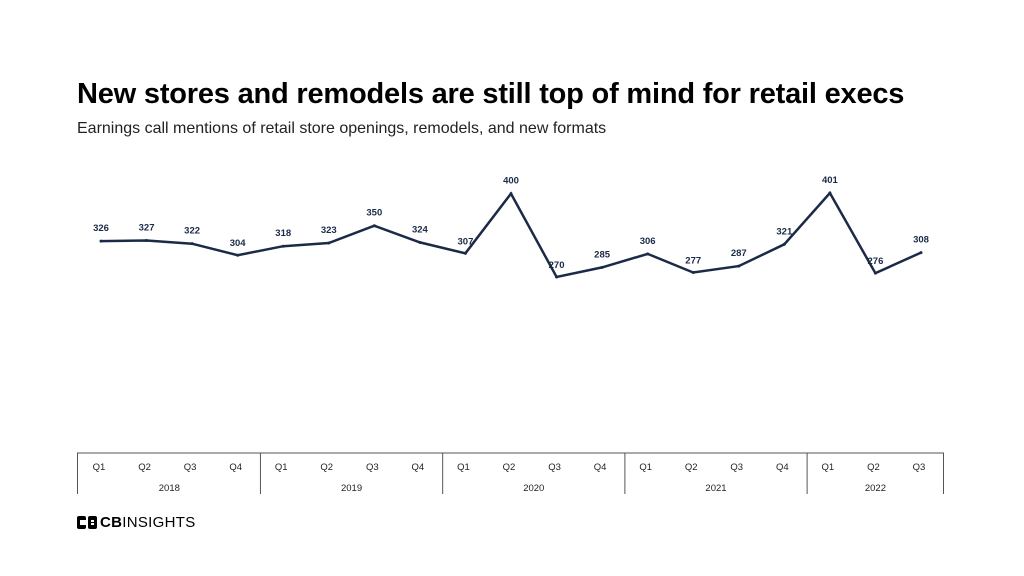  Describe the element at coordinates (739, 253) in the screenshot. I see `data-label: 287` at that location.